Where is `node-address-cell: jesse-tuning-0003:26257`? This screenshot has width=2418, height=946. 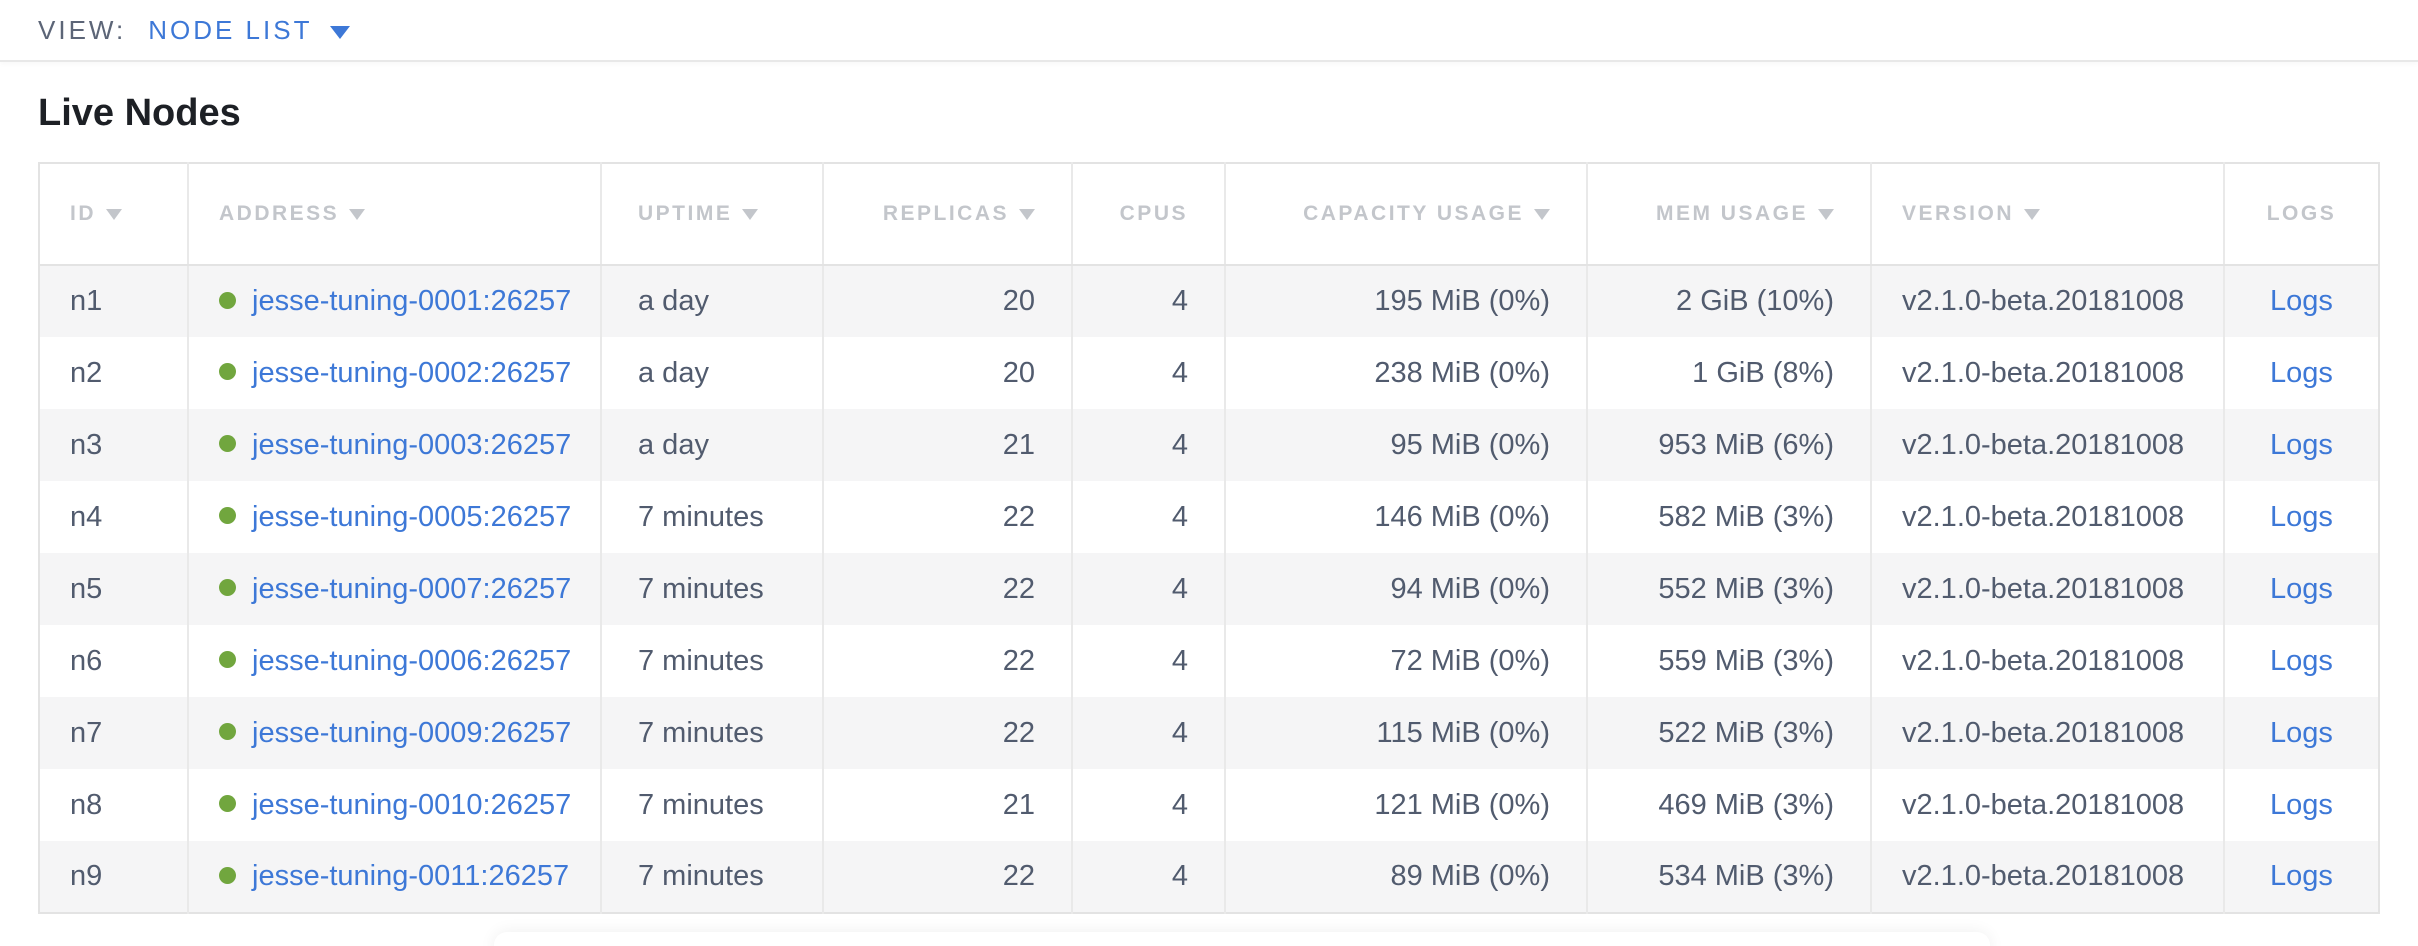
node-address-cell: jesse-tuning-0003:26257 is located at coordinates (394, 445).